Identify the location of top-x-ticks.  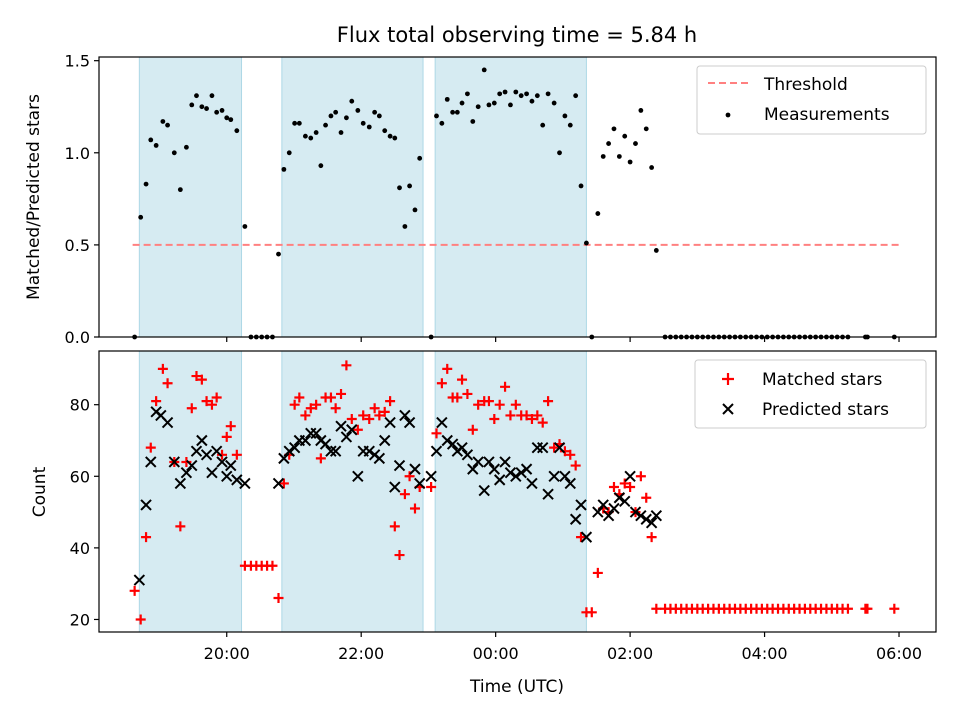
(563, 339).